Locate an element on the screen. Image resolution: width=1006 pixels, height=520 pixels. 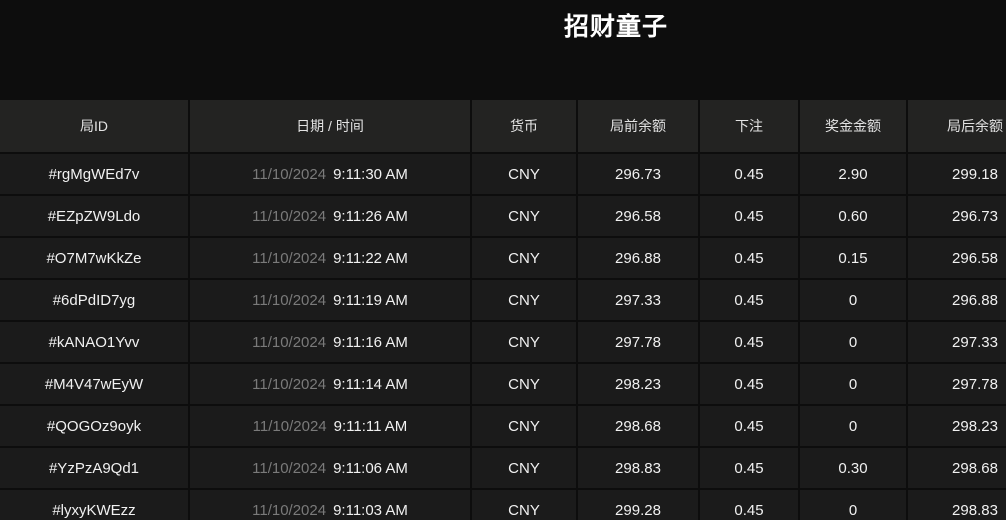
cell-balance-before: 298.83 is located at coordinates (639, 469).